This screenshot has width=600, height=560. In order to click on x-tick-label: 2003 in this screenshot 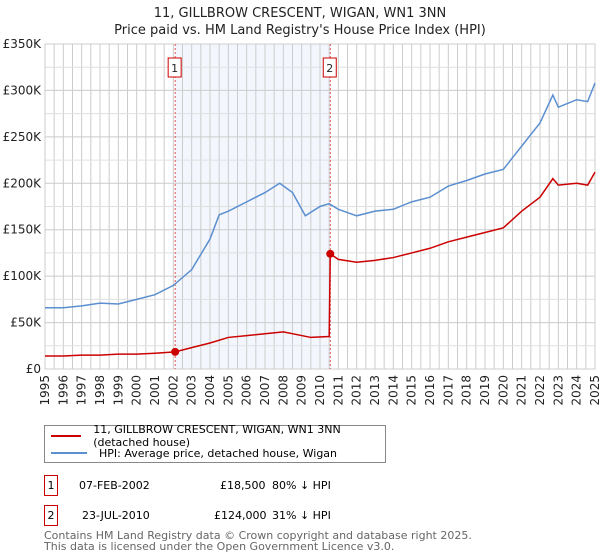, I will do `click(192, 390)`.